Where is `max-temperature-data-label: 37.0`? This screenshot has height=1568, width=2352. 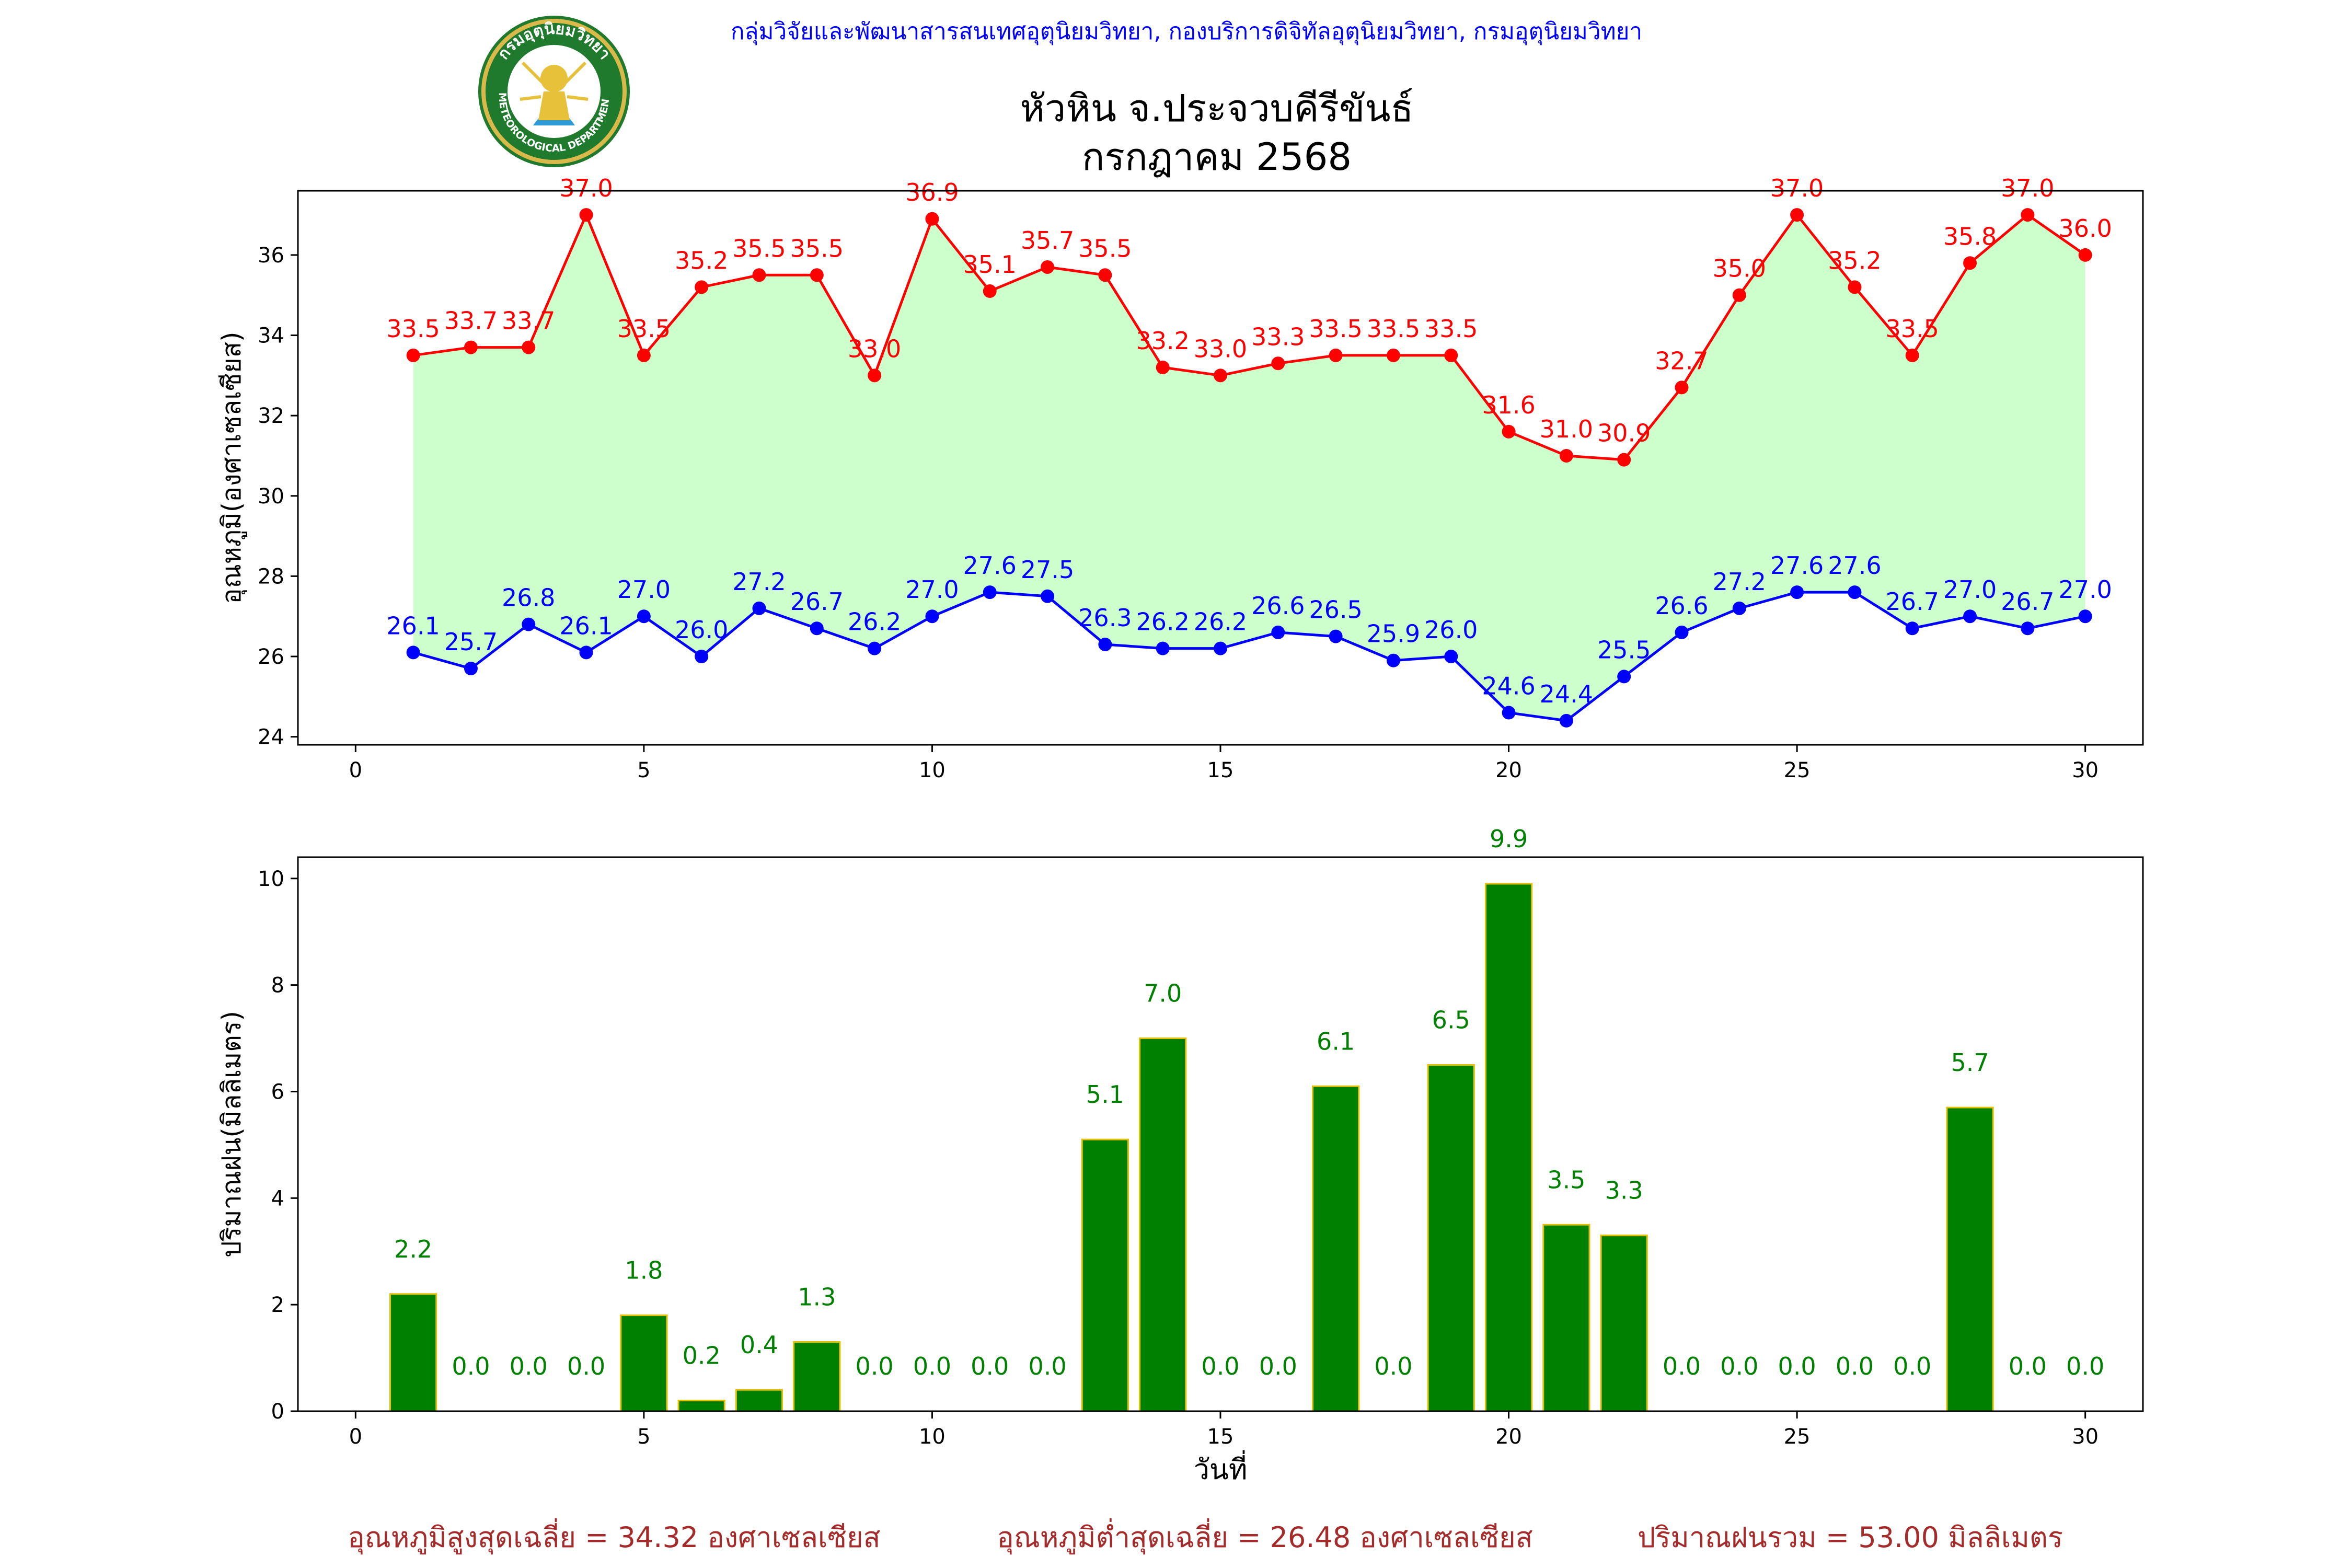
max-temperature-data-label: 37.0 is located at coordinates (2027, 188).